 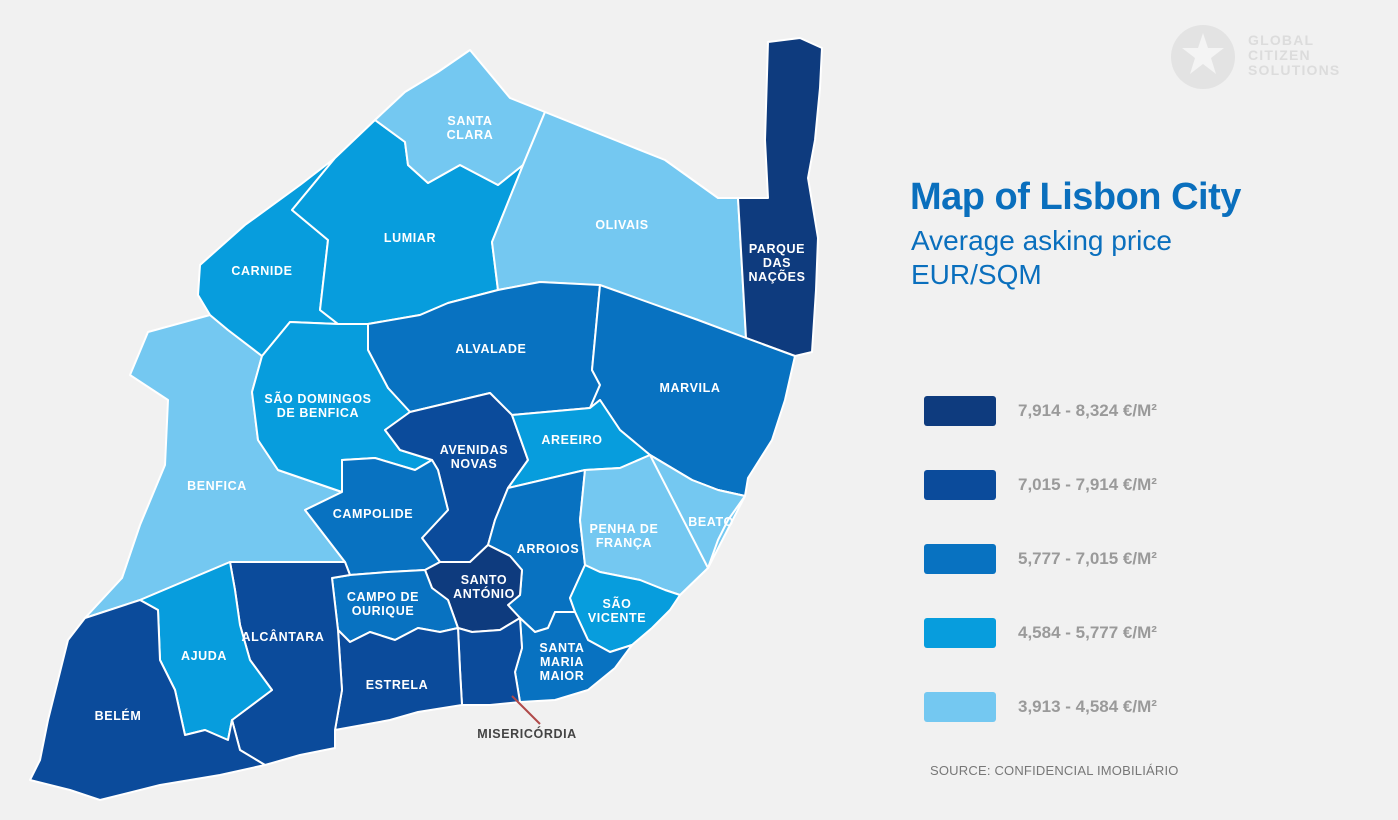 What do you see at coordinates (1203, 57) in the screenshot?
I see `star-seal-icon` at bounding box center [1203, 57].